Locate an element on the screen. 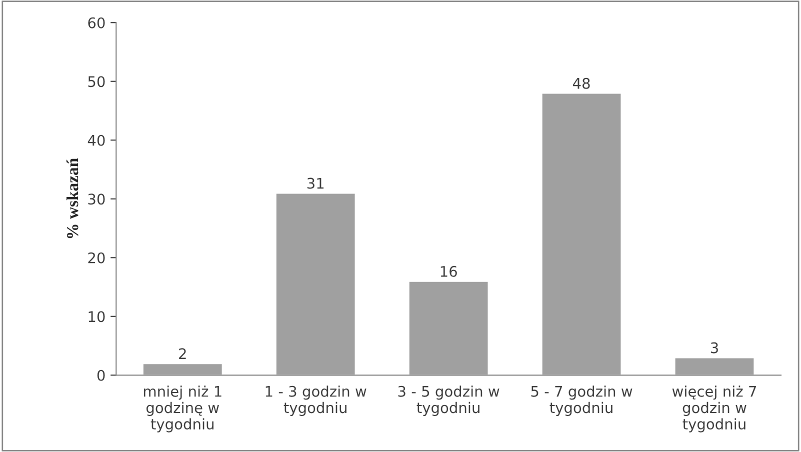 The width and height of the screenshot is (801, 452). y-tick-label: 50 is located at coordinates (96, 82).